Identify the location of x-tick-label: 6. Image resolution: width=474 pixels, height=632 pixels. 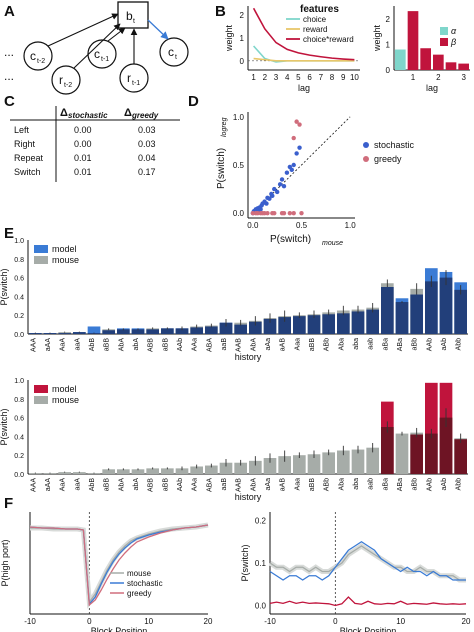
(309, 77).